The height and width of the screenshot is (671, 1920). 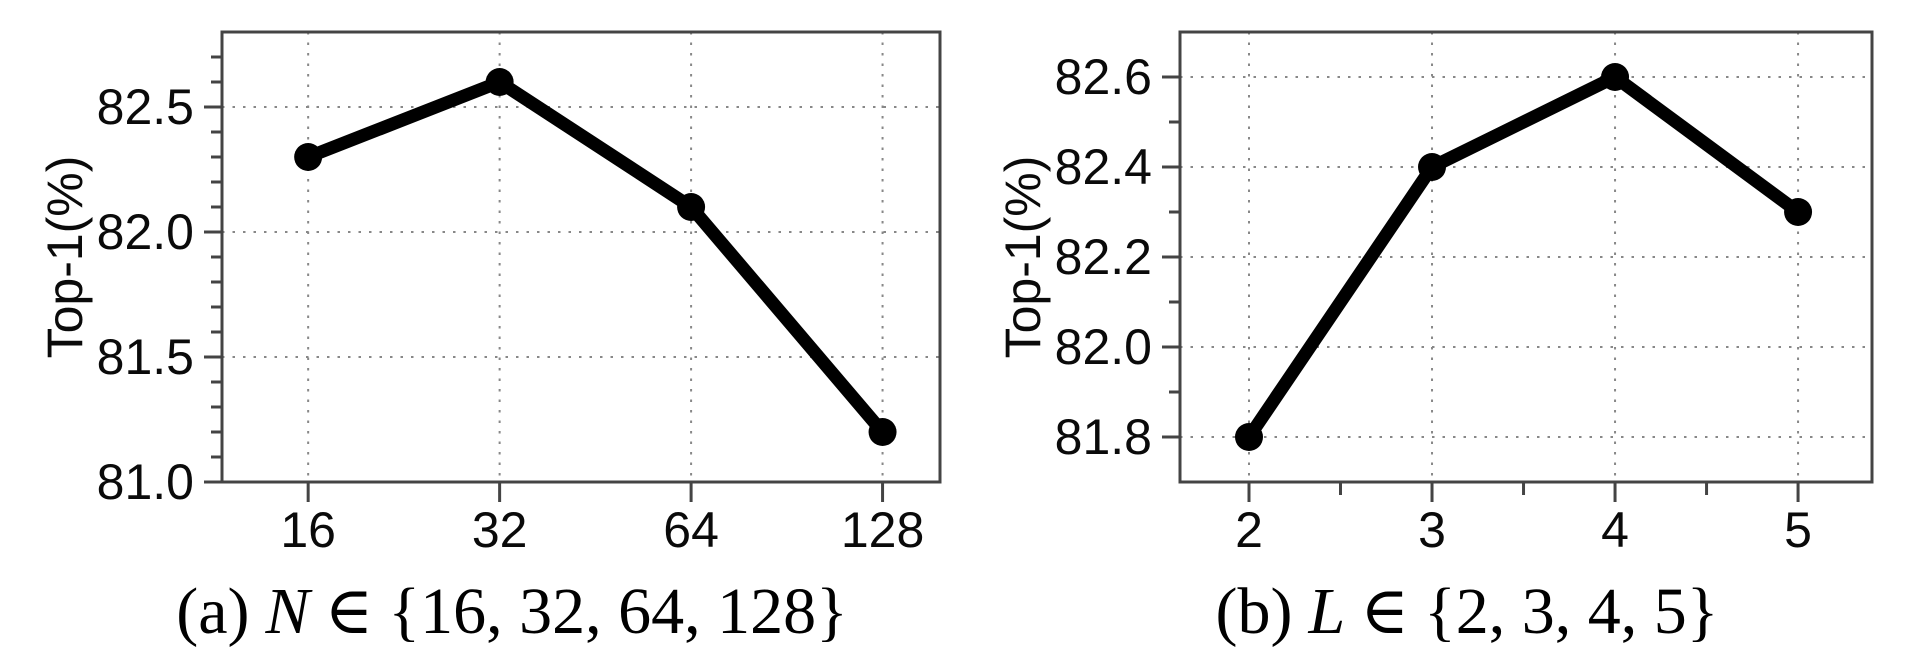 I want to click on x-tick-label: 64, so click(x=691, y=530).